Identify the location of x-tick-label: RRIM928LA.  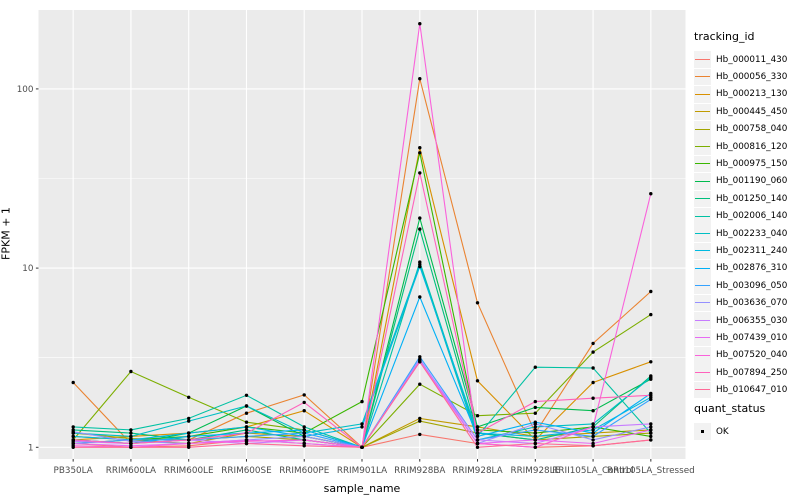
(477, 471).